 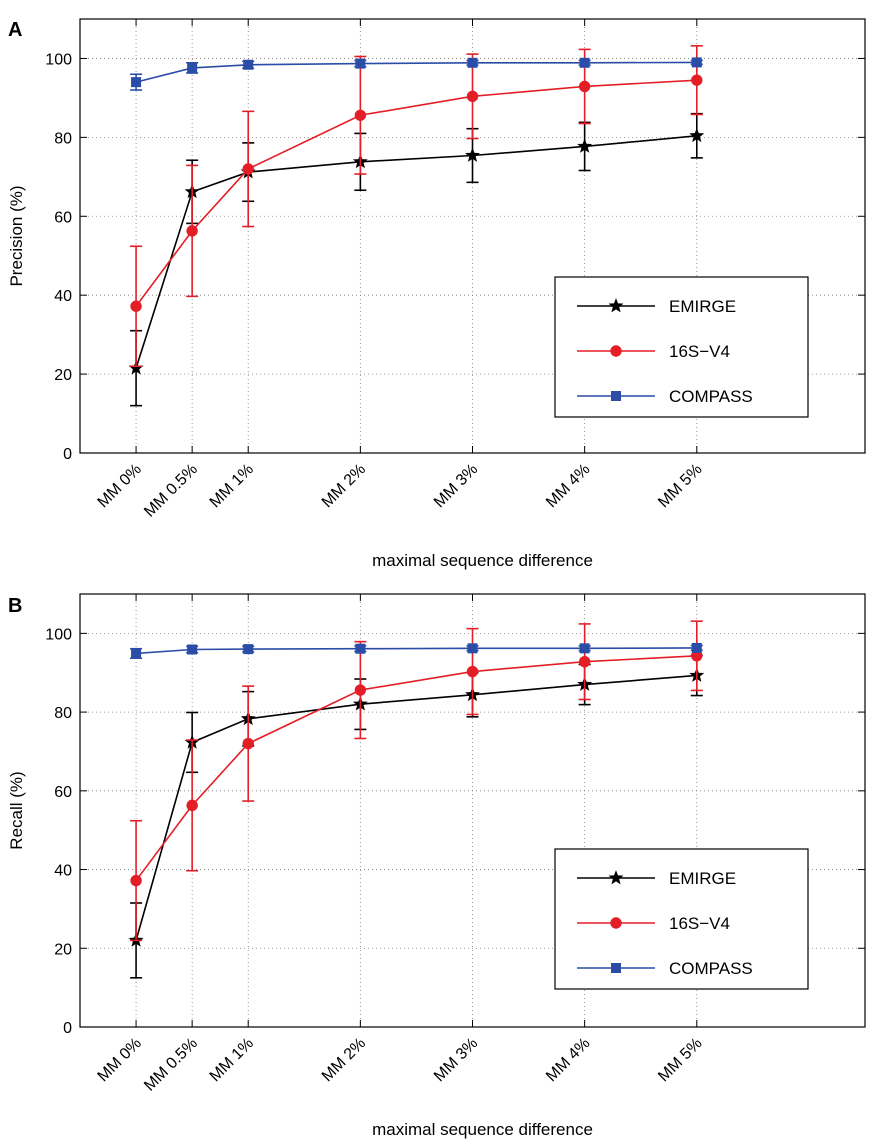 I want to click on panel-letter: B, so click(x=15, y=606).